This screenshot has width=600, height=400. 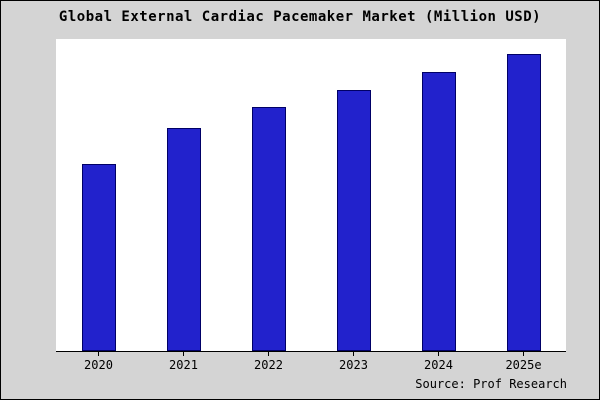 I want to click on x-tick: 2020, so click(x=98, y=362).